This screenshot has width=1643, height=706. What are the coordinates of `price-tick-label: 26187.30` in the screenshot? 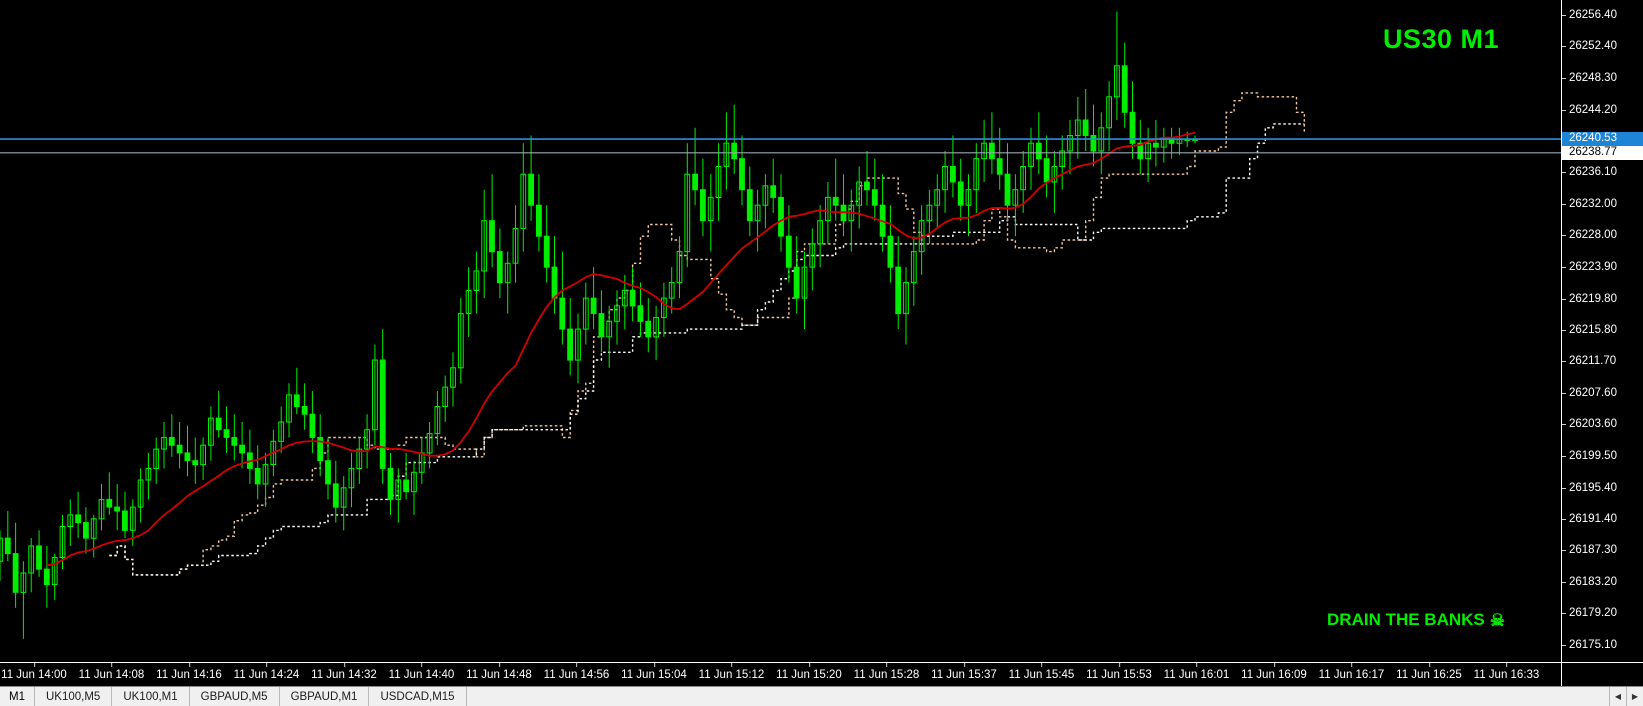 It's located at (1593, 550).